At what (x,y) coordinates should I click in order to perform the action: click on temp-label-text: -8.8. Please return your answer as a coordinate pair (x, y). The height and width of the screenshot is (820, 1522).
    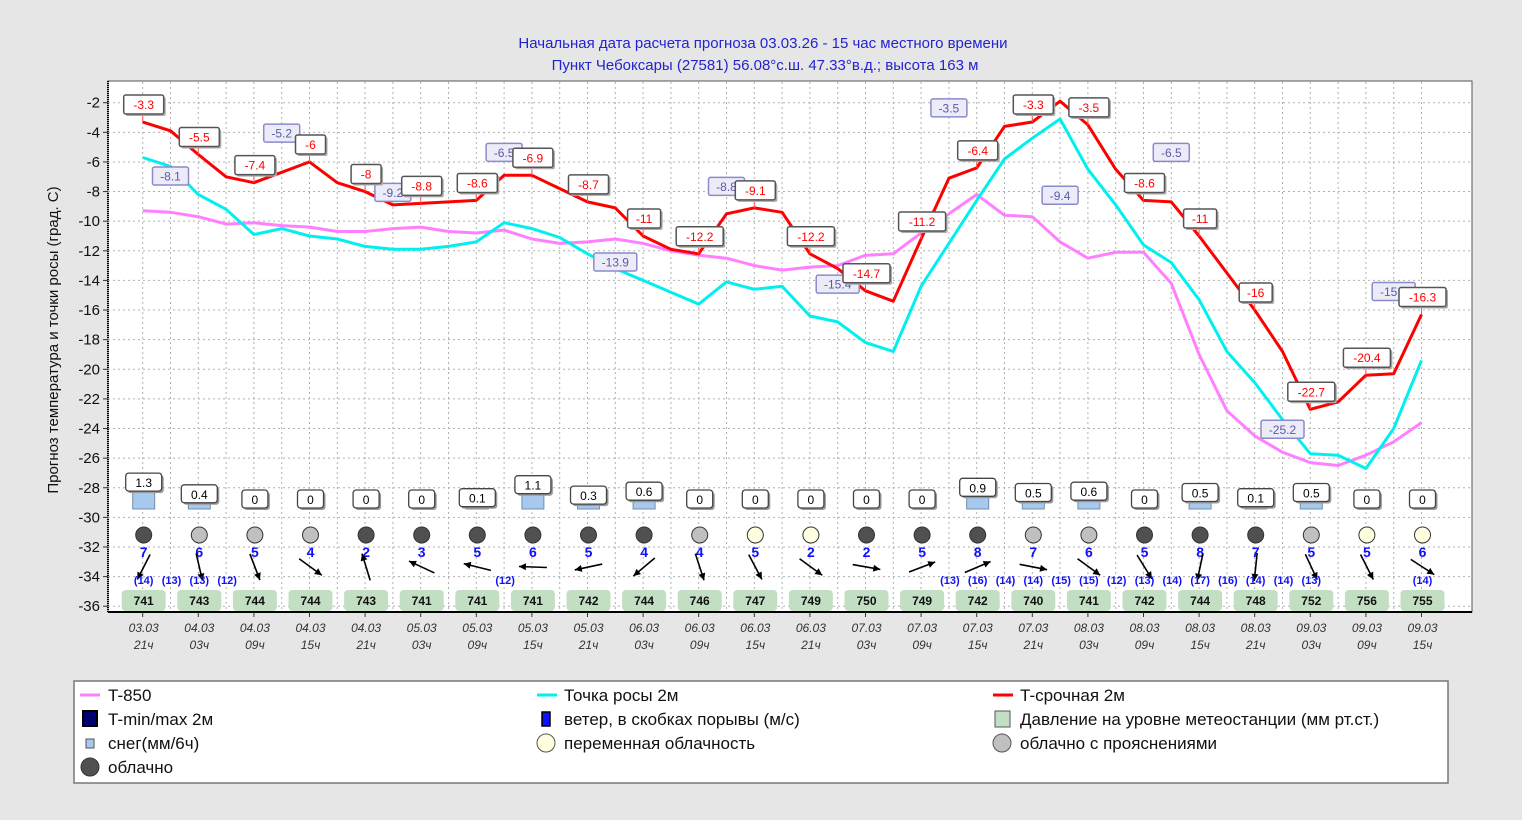
    Looking at the image, I should click on (421, 186).